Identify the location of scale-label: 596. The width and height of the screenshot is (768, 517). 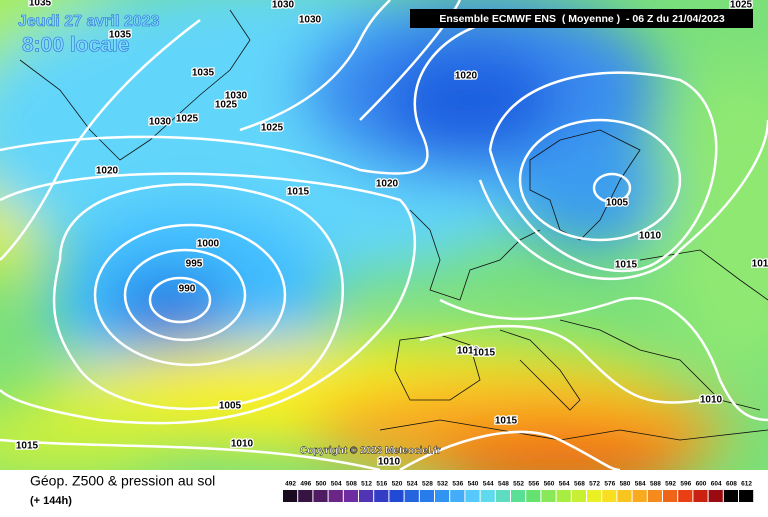
(685, 484).